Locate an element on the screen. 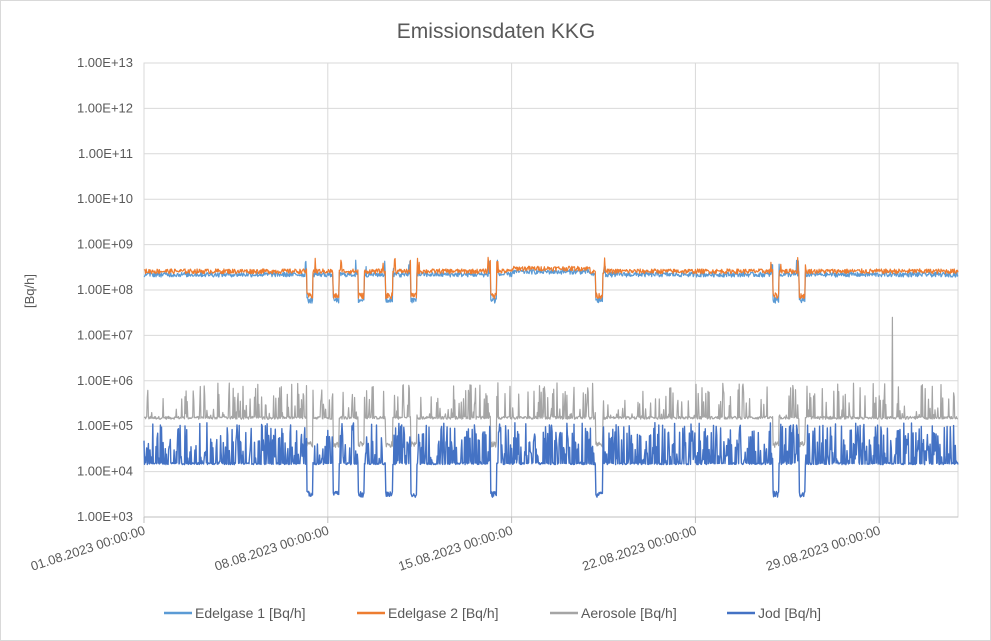 The width and height of the screenshot is (991, 641). x-tick-label: 15.08.2023 00:00:00 is located at coordinates (455, 548).